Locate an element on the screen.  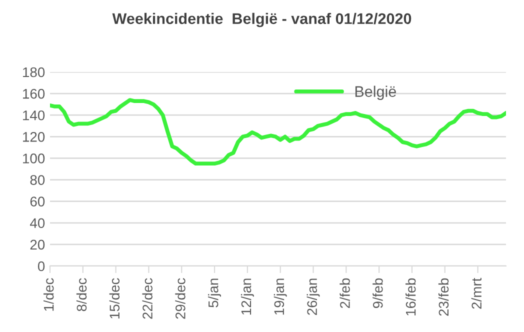
y-tick-label: 40 is located at coordinates (37, 223).